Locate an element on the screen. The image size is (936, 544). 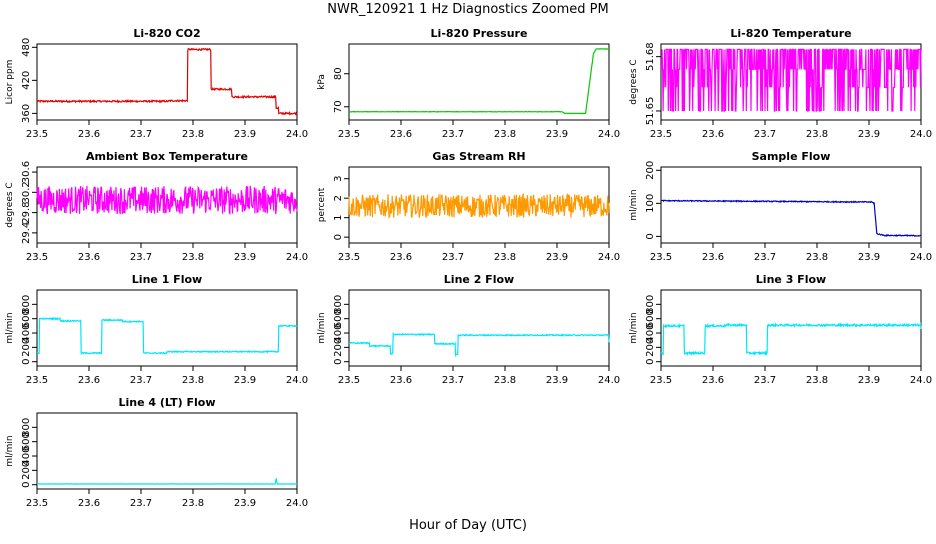
y-tick-label: 1 is located at coordinates (338, 217).